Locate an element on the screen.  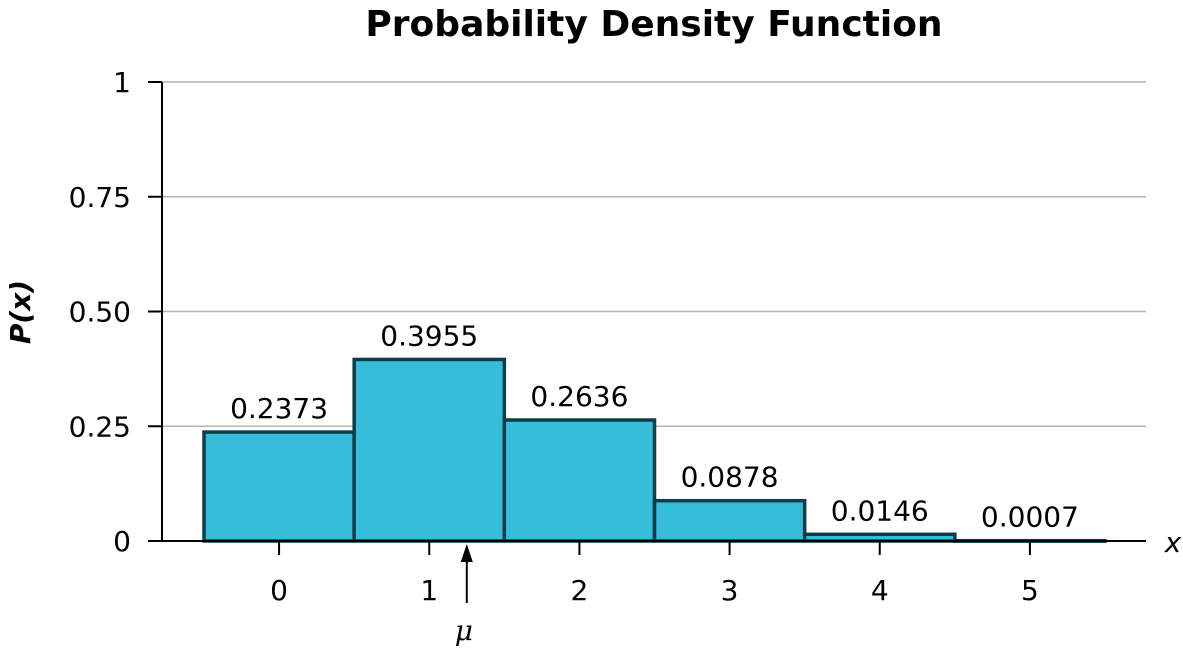
chart-title: Probability Density Function is located at coordinates (653, 24).